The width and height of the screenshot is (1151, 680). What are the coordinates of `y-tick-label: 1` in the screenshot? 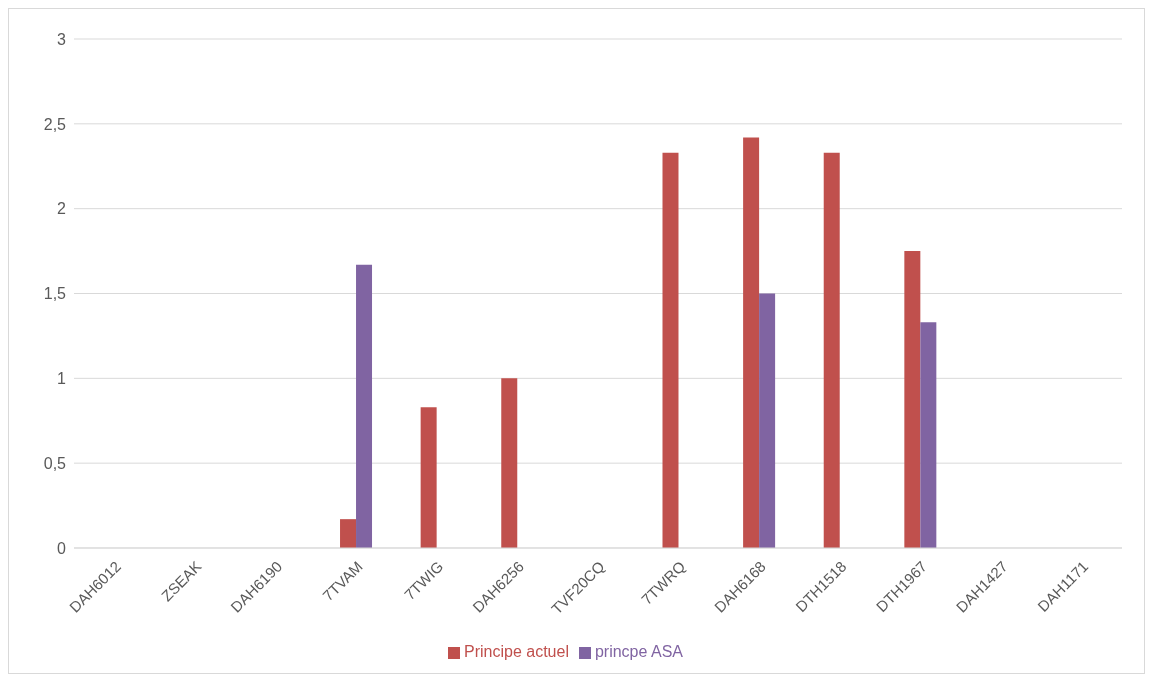 It's located at (62, 379).